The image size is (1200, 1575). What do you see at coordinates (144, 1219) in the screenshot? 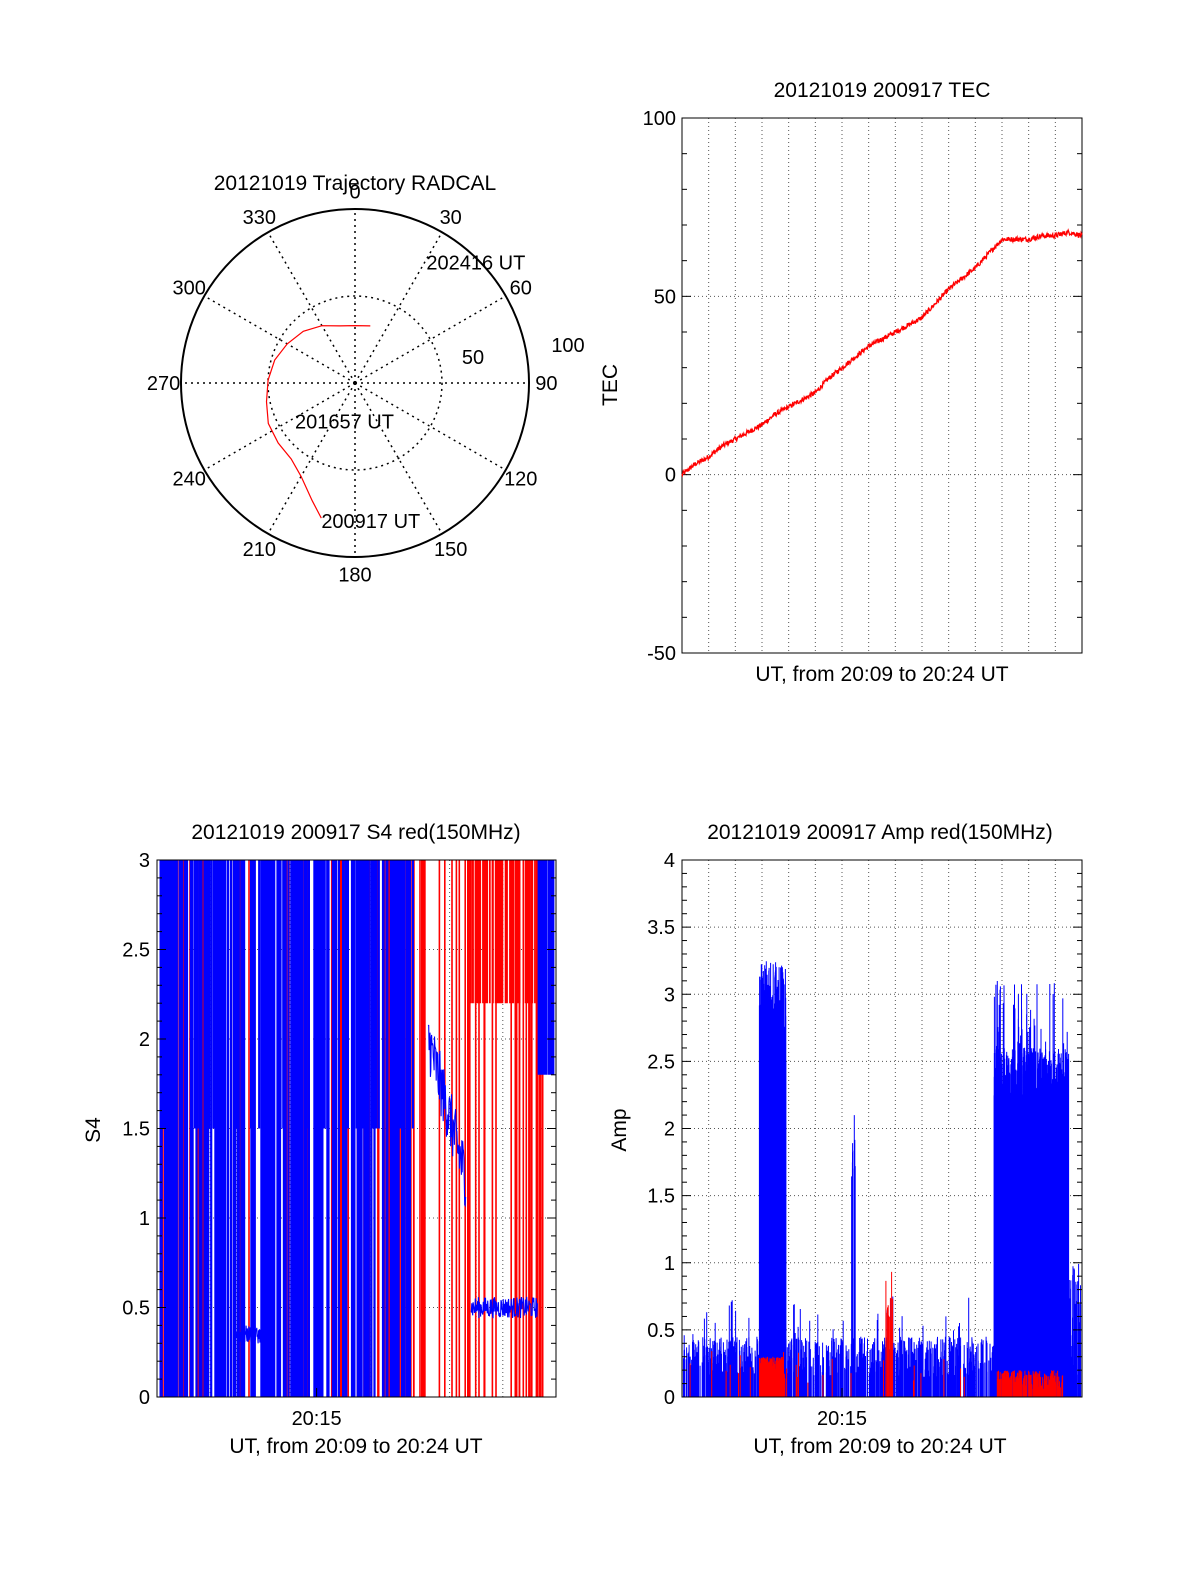
I see `s4-y-tick-label: 1` at bounding box center [144, 1219].